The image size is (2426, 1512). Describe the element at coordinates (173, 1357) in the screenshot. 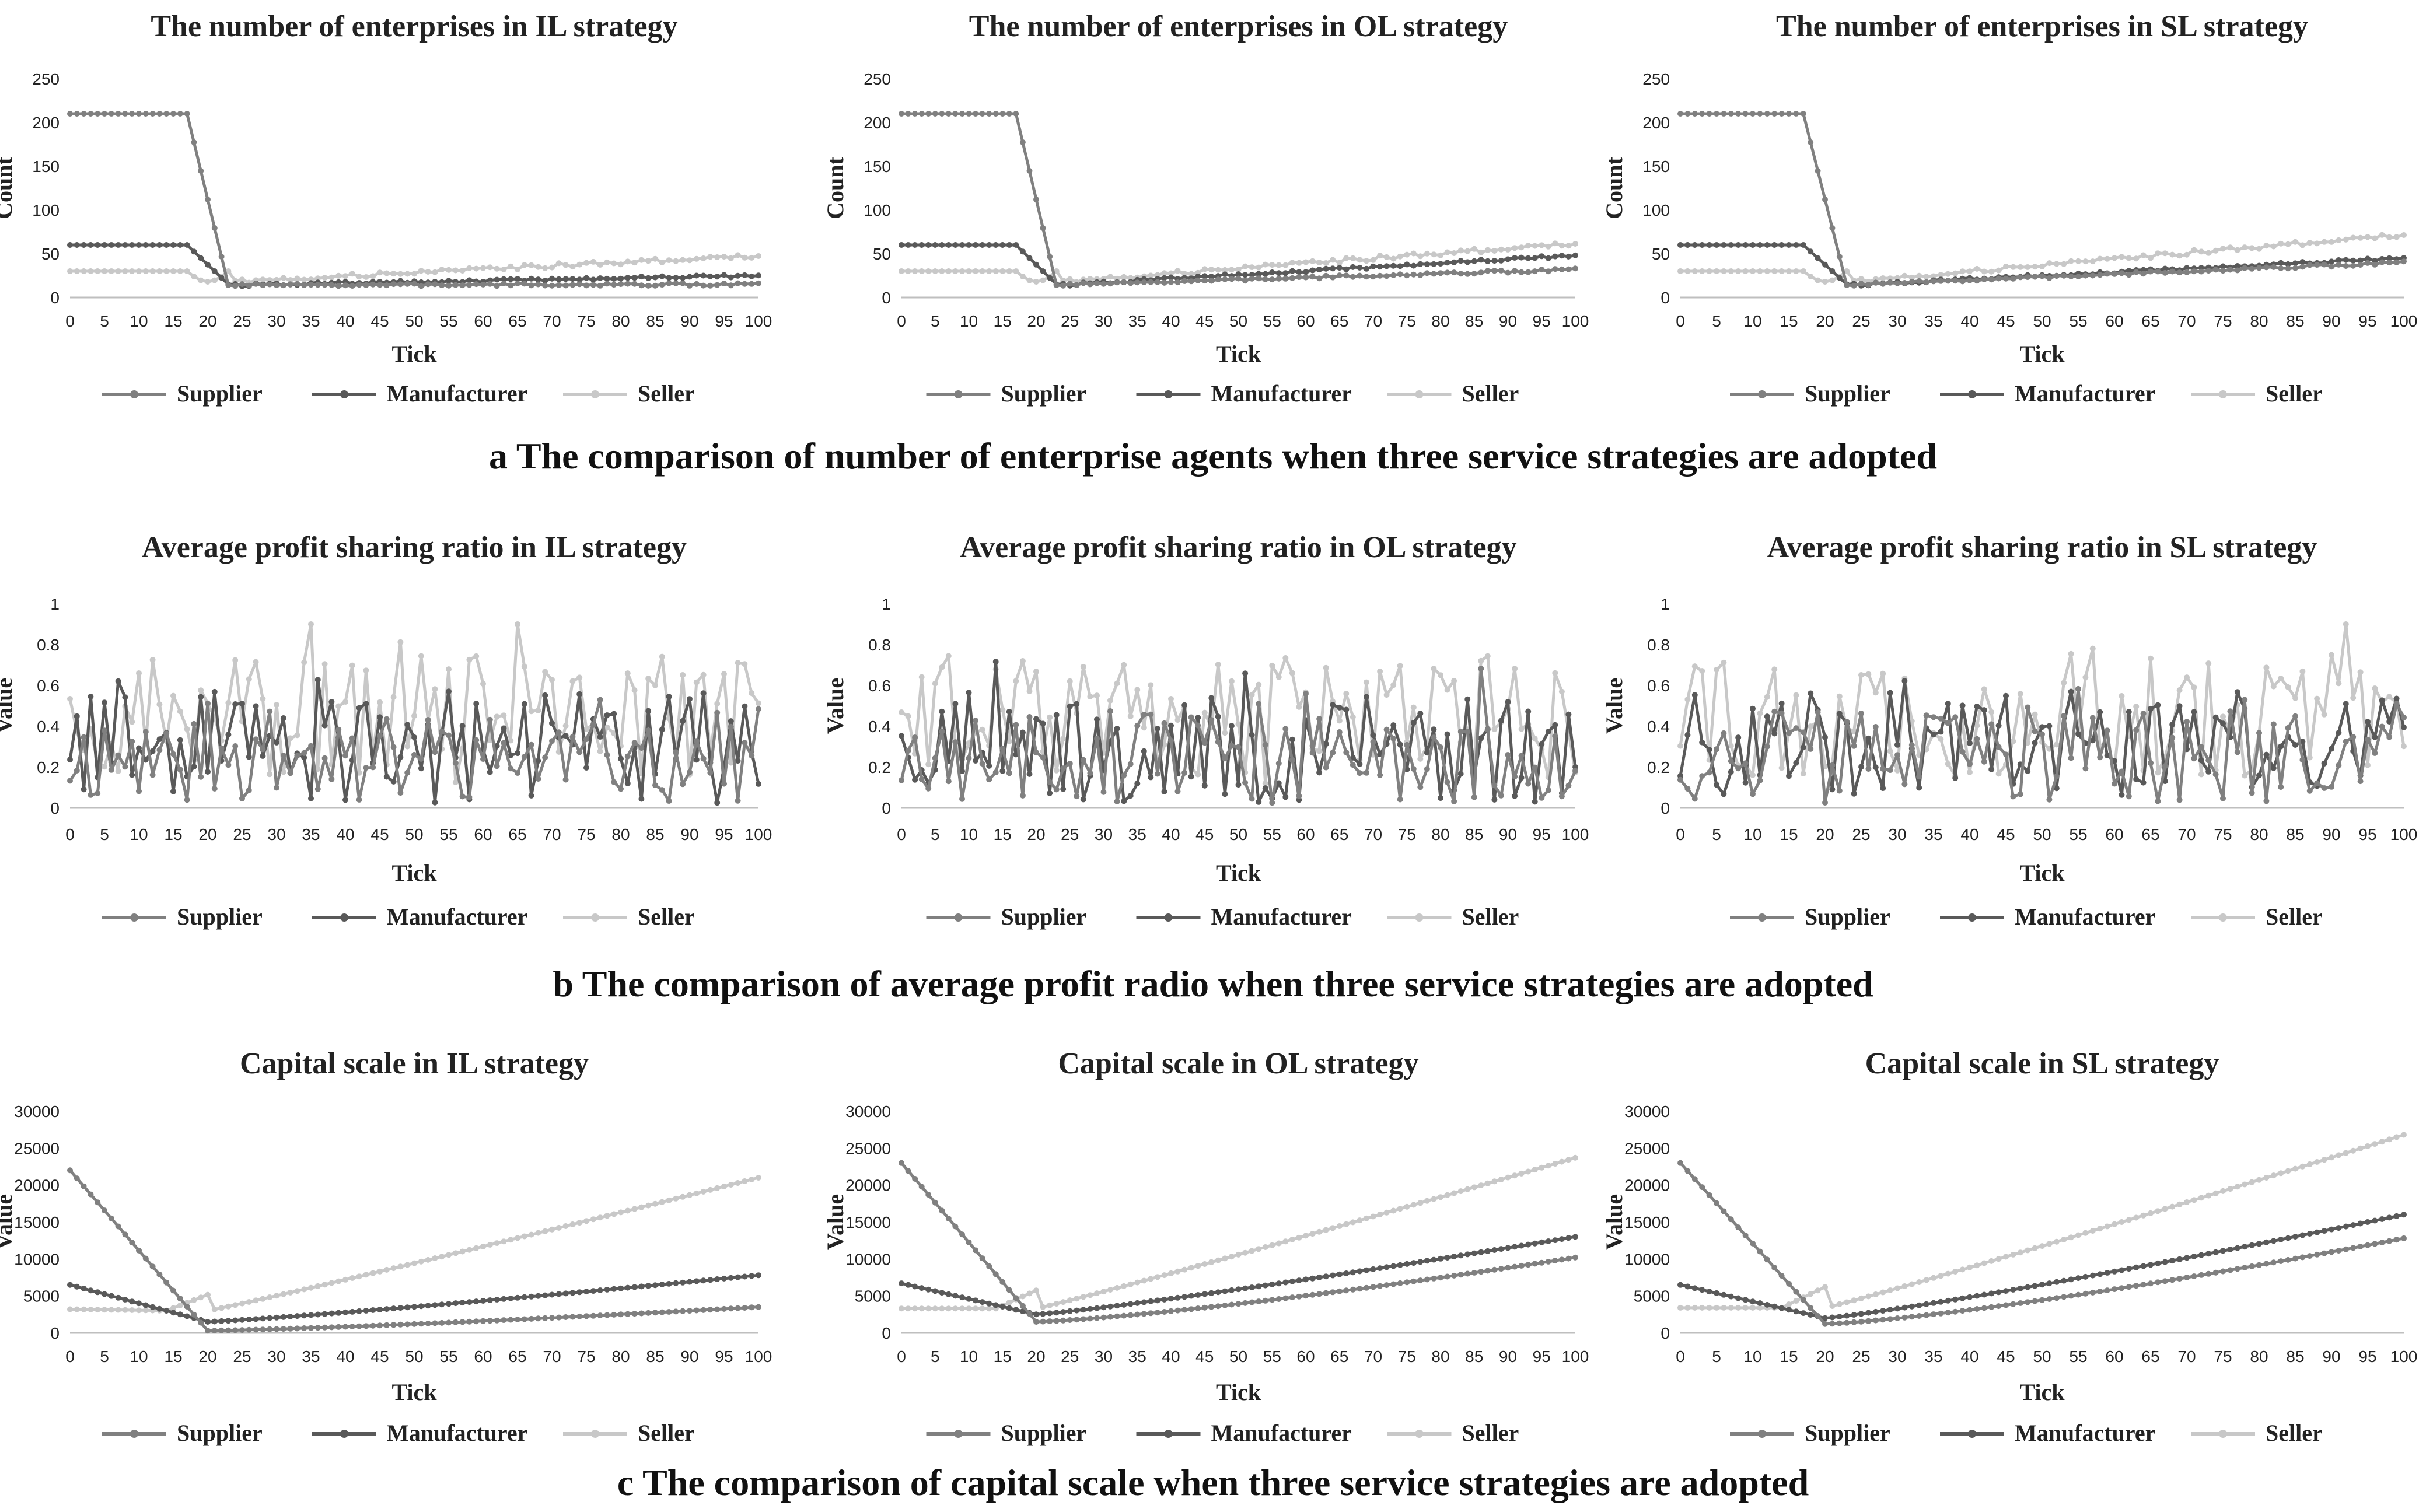

I see `x-tick-label: 15` at that location.